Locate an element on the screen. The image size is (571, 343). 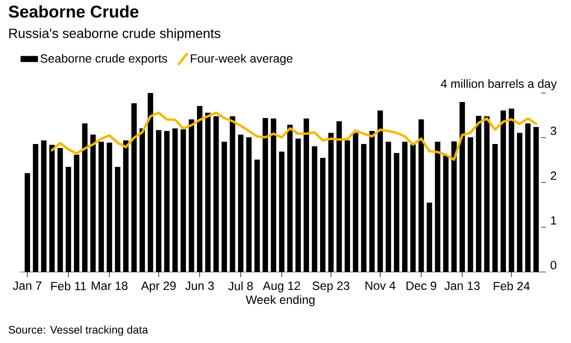
x-tick-label: Feb 24 is located at coordinates (512, 286).